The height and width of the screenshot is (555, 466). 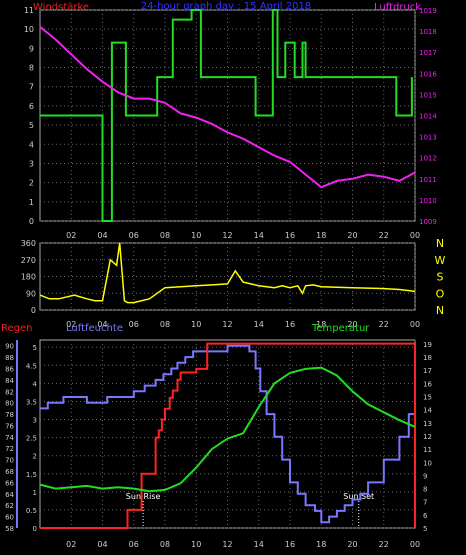 What do you see at coordinates (427, 450) in the screenshot?
I see `temp-y-tick-label: 11` at bounding box center [427, 450].